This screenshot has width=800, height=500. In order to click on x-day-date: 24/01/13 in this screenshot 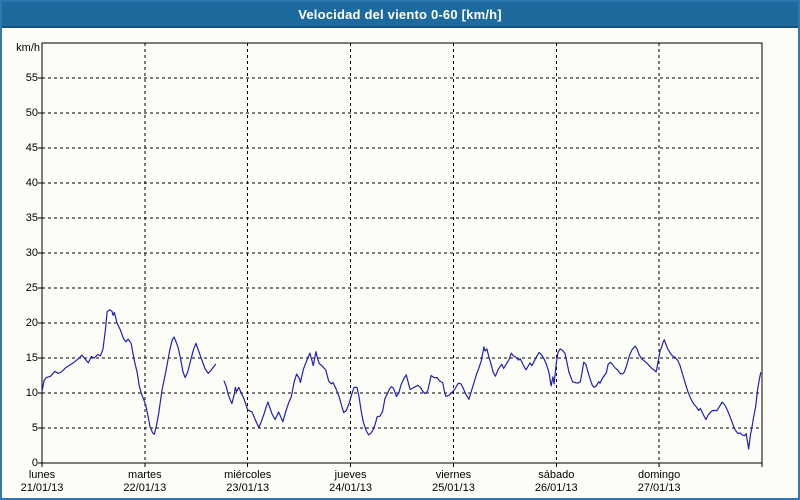, I will do `click(350, 488)`.